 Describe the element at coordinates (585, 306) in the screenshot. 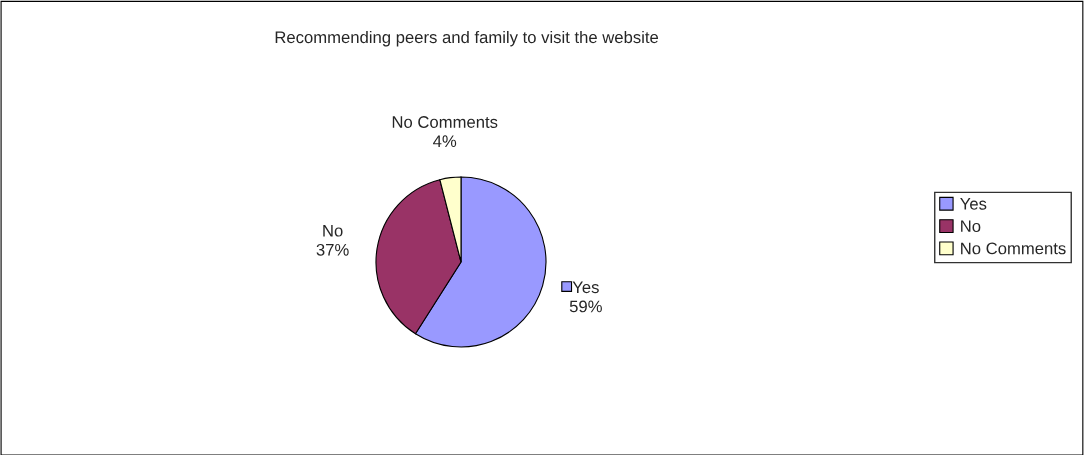

I see `data-label: 59%` at that location.